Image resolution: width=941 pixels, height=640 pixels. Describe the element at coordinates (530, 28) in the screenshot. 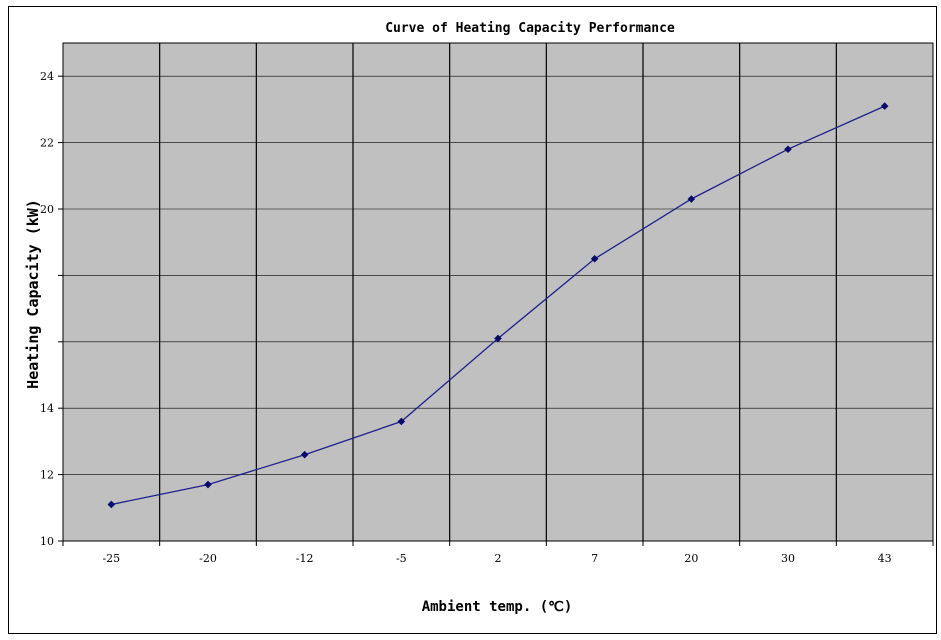

I see `chart-title: Curve of Heating Capacity Performance` at that location.